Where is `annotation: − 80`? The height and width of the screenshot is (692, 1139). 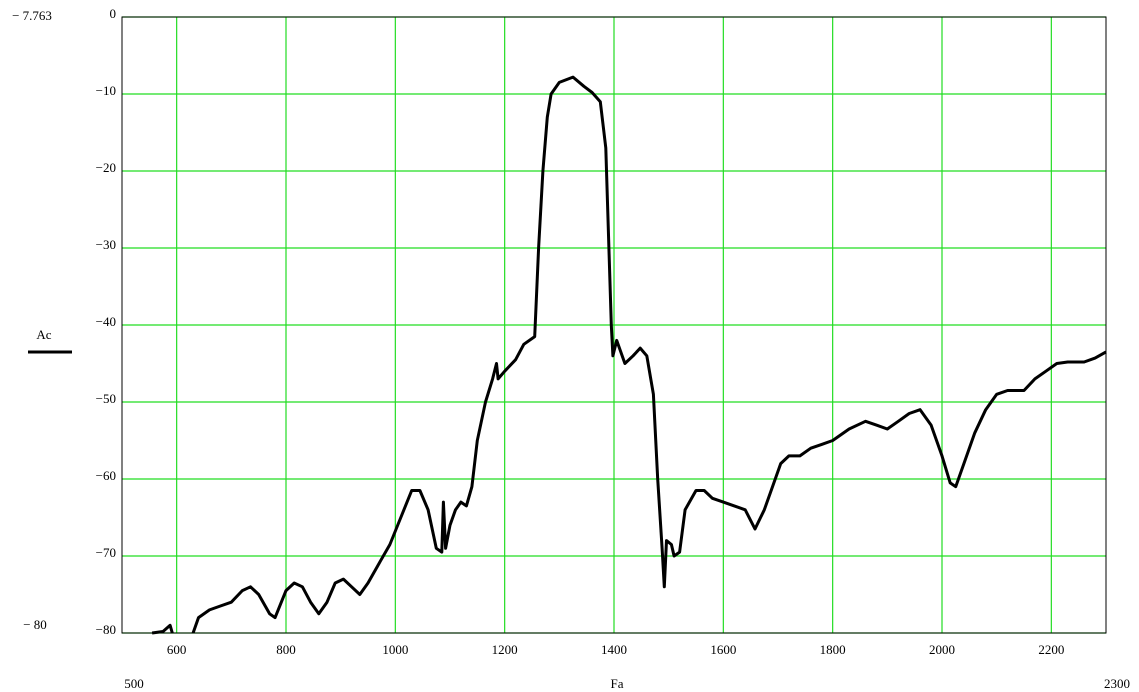 annotation: − 80 is located at coordinates (35, 624).